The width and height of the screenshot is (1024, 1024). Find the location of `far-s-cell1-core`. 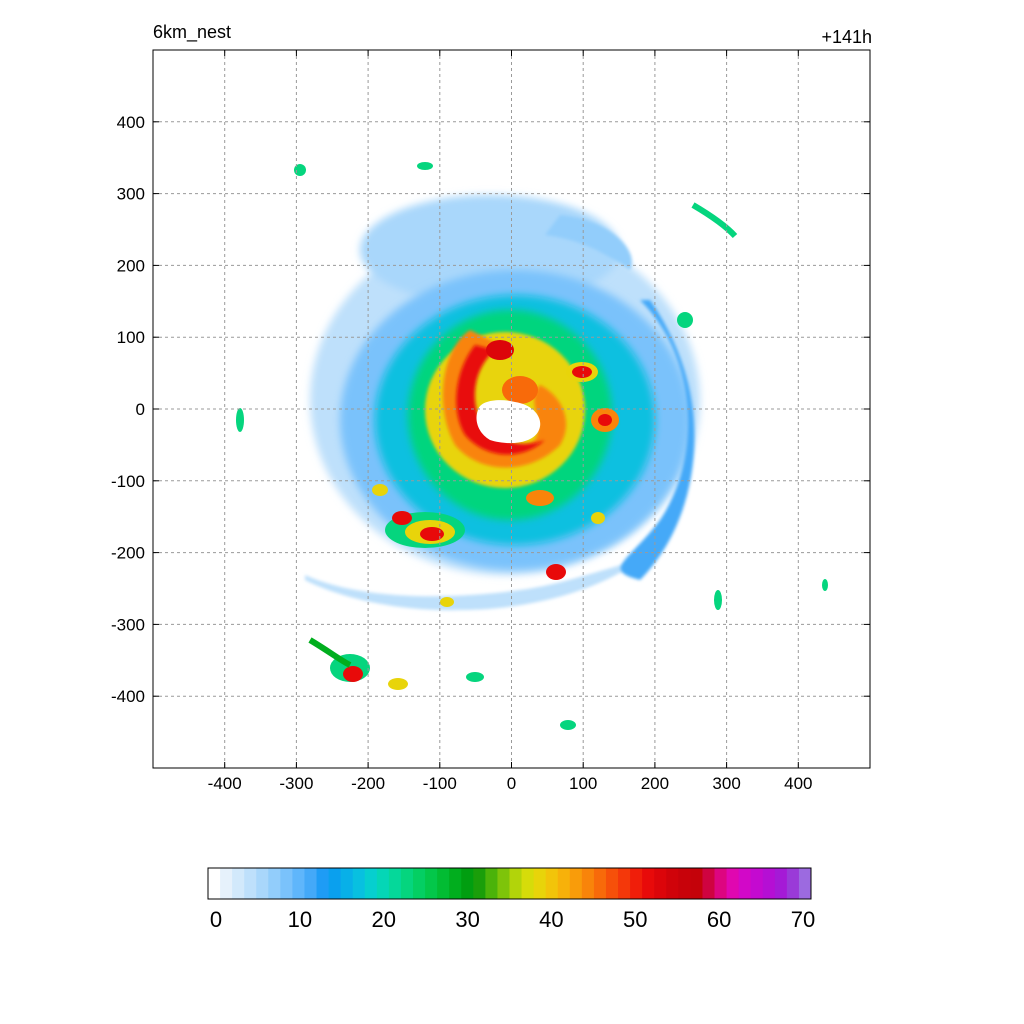

far-s-cell1-core is located at coordinates (353, 674).